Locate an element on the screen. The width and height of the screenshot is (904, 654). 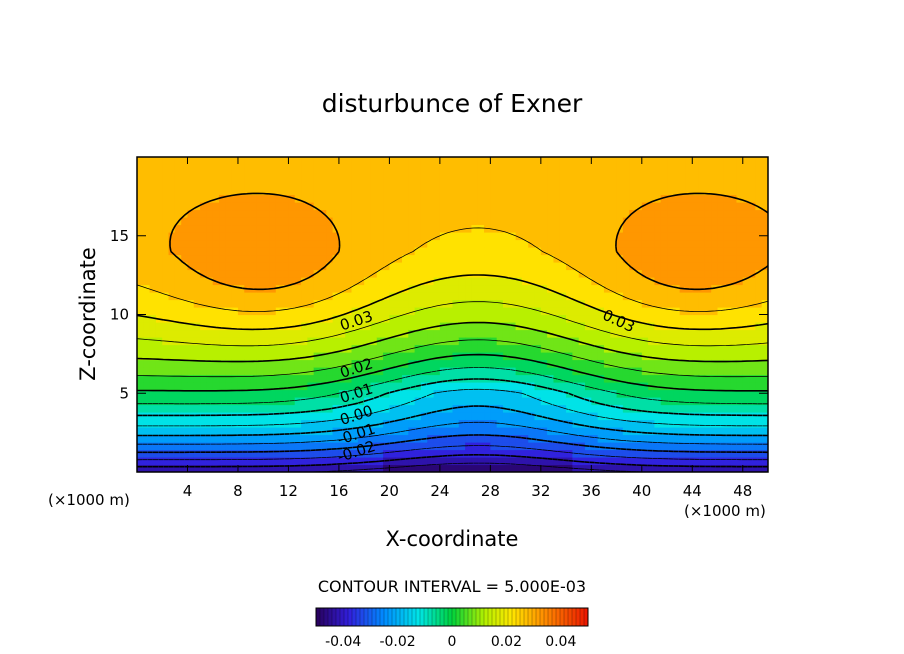
colorbar-swatch is located at coordinates (370, 617).